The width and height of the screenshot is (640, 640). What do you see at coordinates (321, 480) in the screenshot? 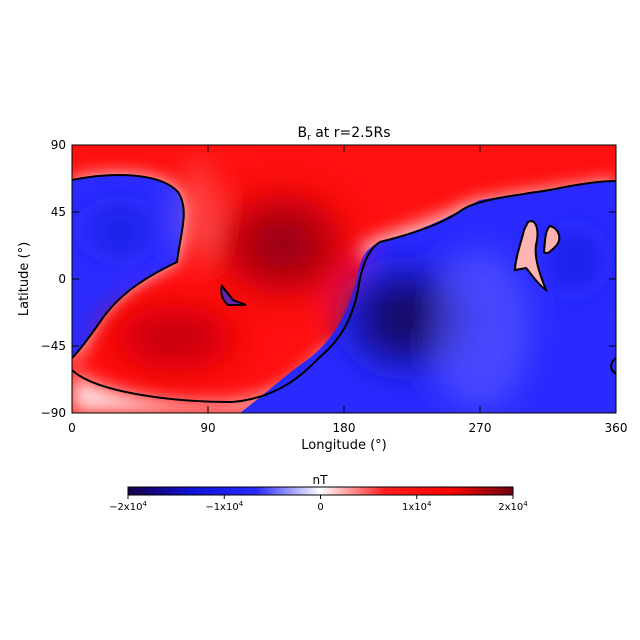
I see `colorbar-label: nT` at bounding box center [321, 480].